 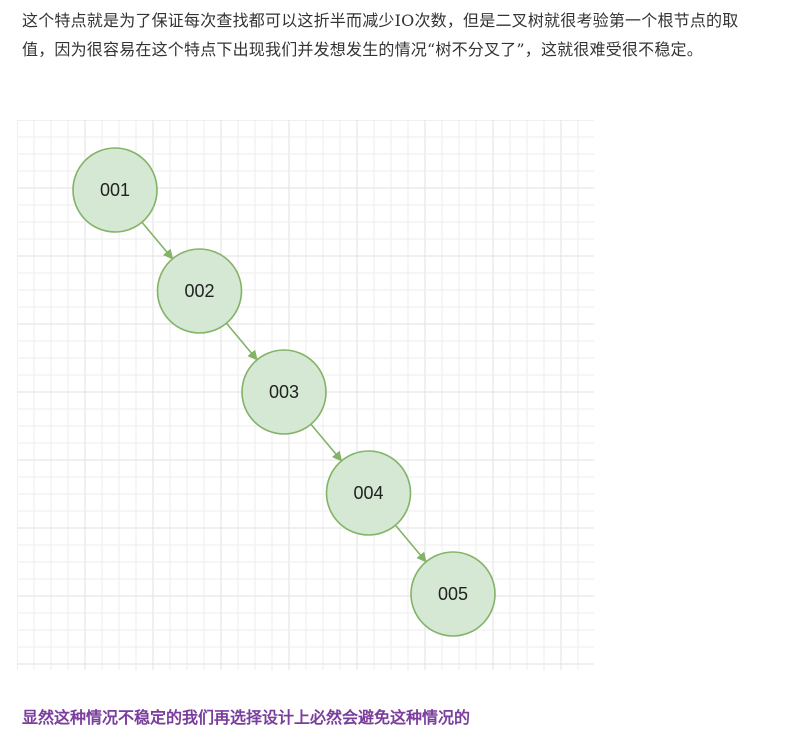 I want to click on node-label: 003, so click(x=284, y=392).